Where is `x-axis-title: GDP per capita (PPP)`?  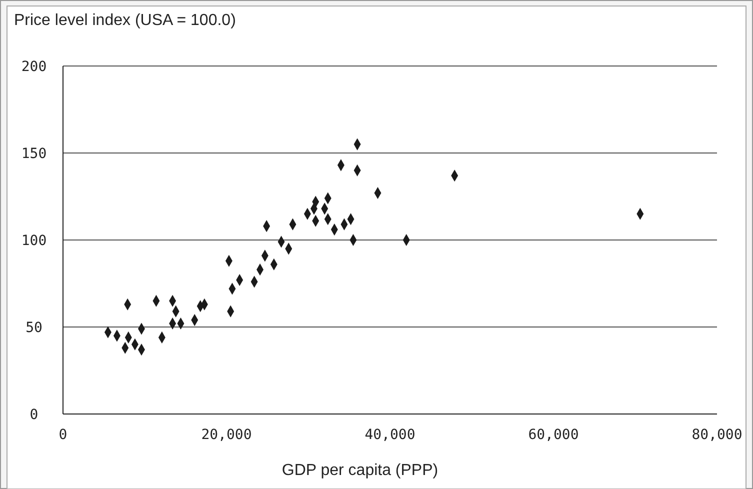
x-axis-title: GDP per capita (PPP) is located at coordinates (360, 470).